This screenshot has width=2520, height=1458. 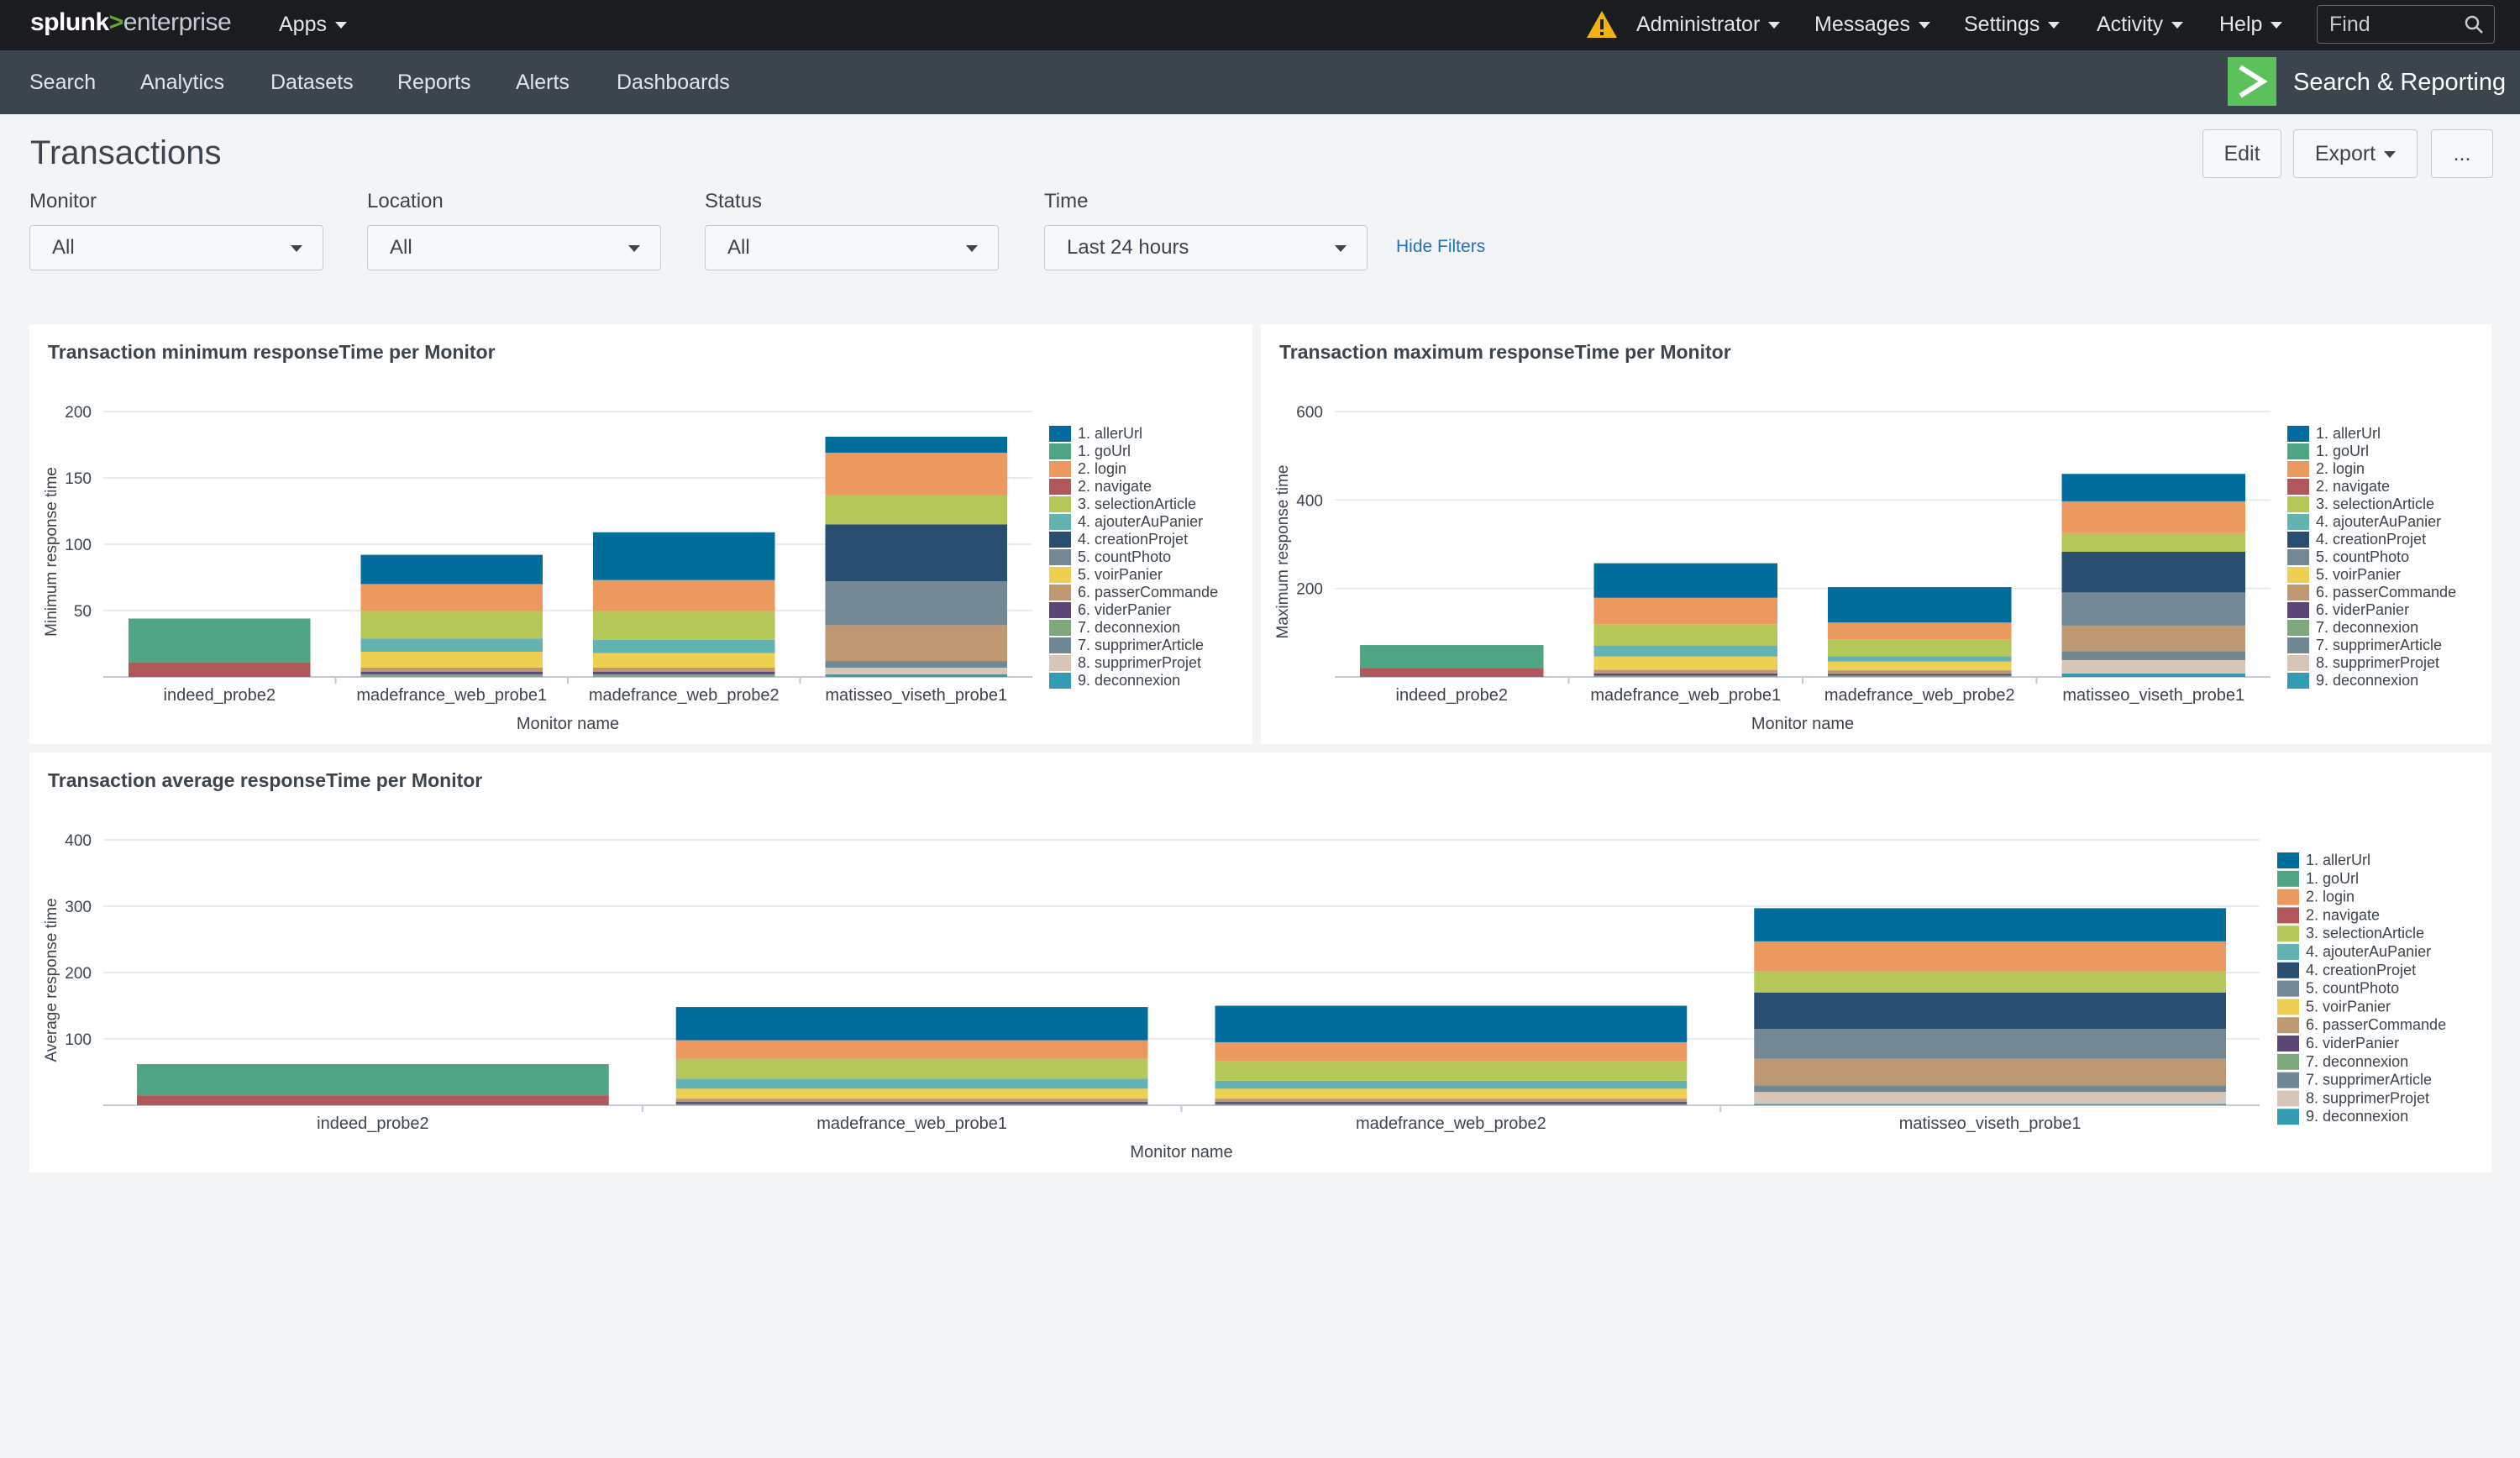 What do you see at coordinates (1708, 25) in the screenshot?
I see `user-menu: Administrator` at bounding box center [1708, 25].